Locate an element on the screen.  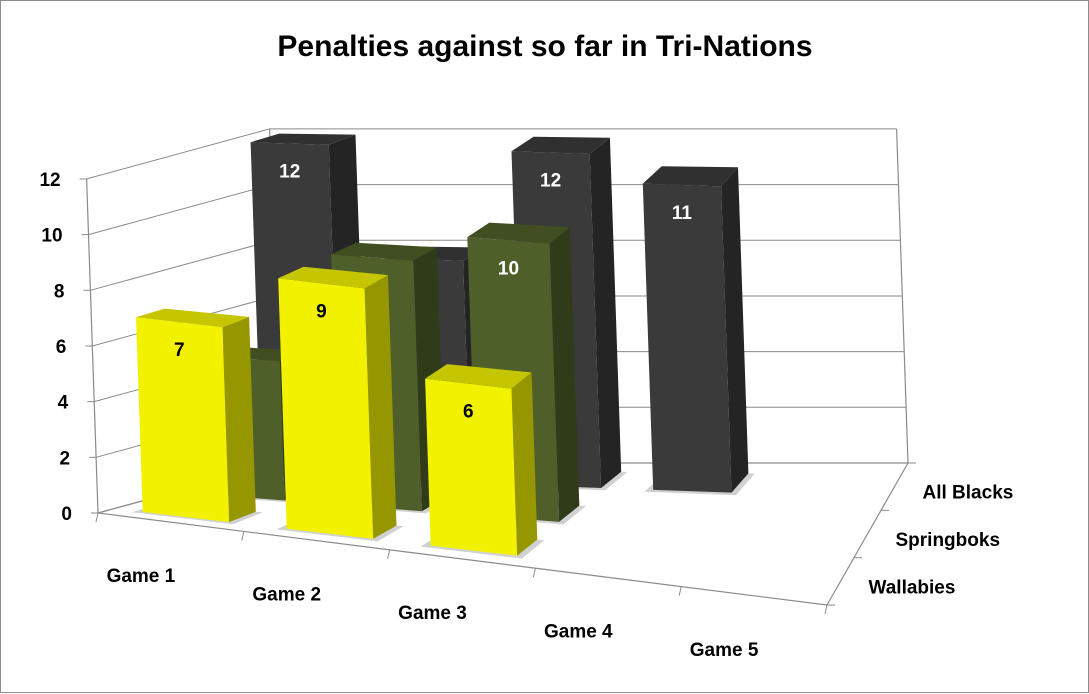
x-tick-label: Game 1 is located at coordinates (141, 576).